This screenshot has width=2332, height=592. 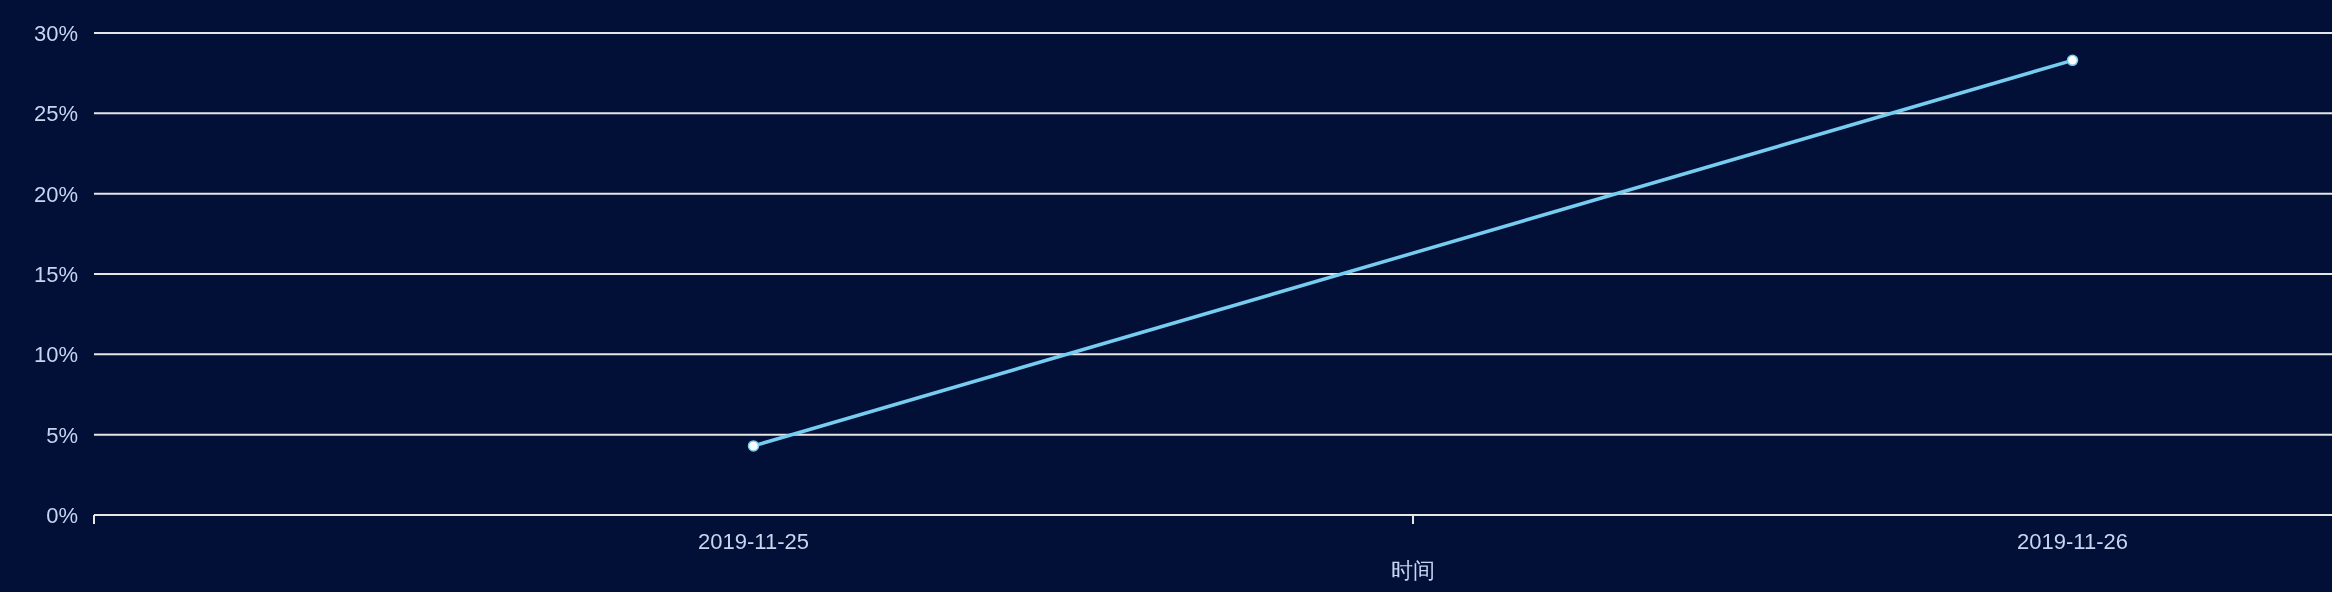 What do you see at coordinates (1413, 570) in the screenshot?
I see `x-axis-title: 时间` at bounding box center [1413, 570].